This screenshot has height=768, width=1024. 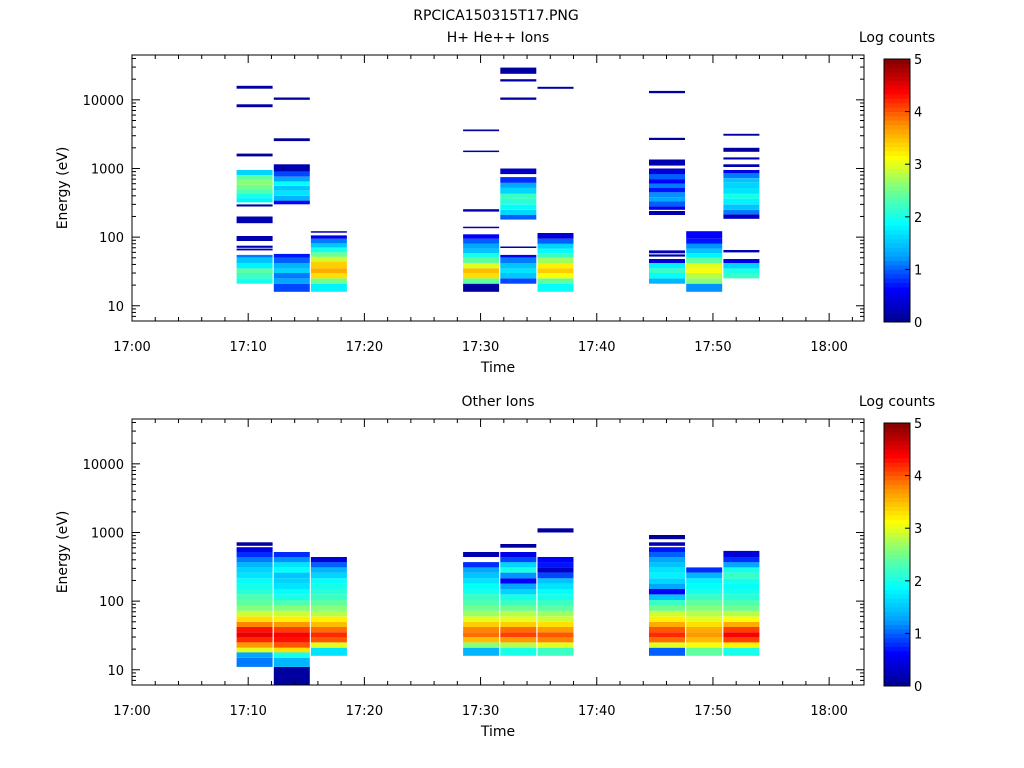 I want to click on y-tick-label: 100, so click(x=111, y=238).